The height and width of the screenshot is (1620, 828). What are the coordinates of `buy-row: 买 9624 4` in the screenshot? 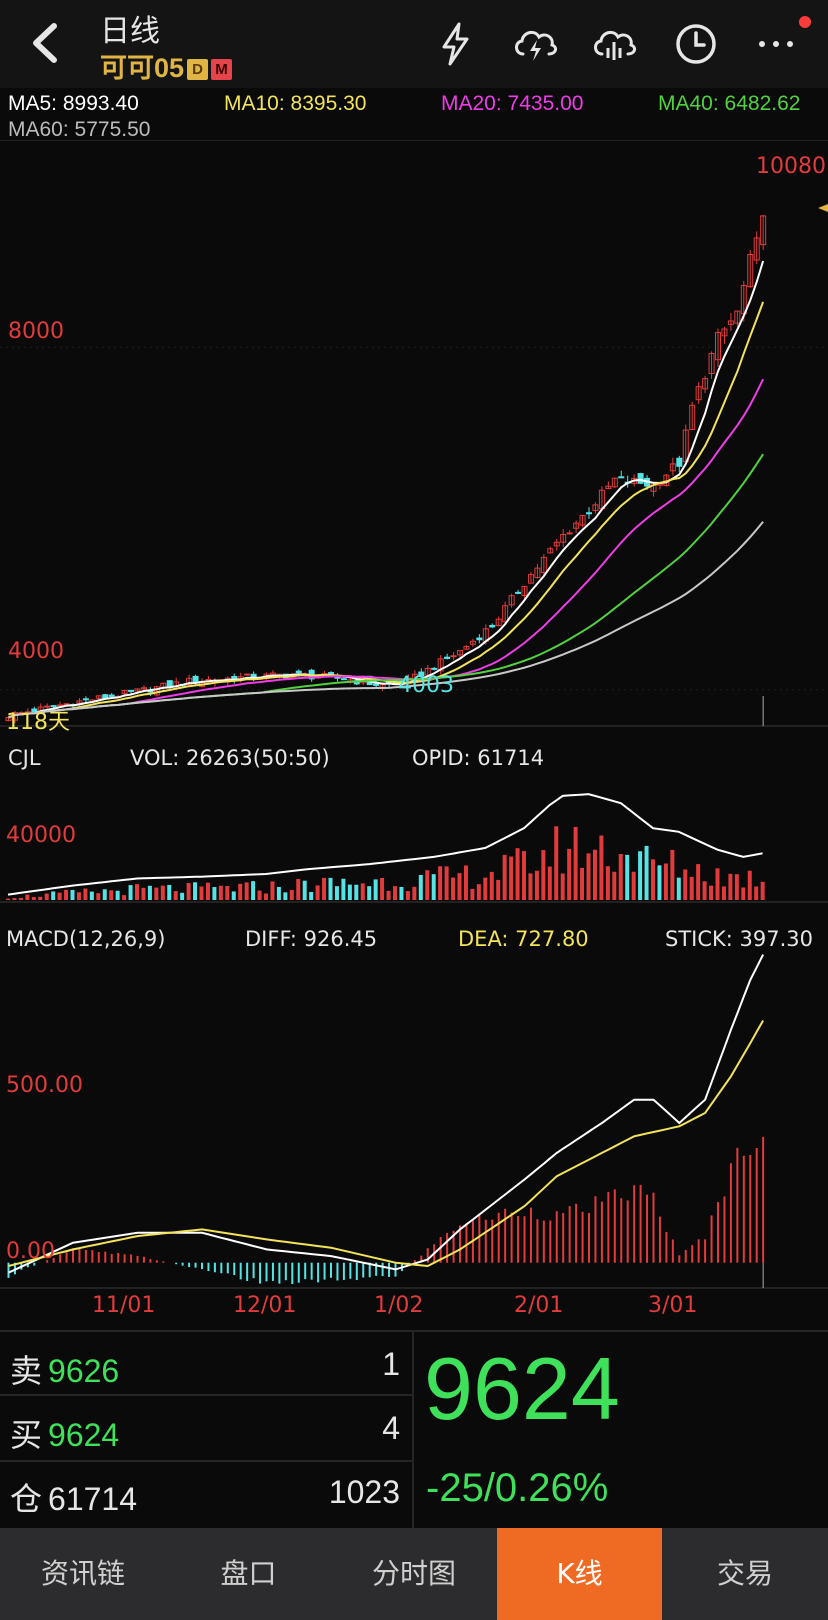 It's located at (210, 1433).